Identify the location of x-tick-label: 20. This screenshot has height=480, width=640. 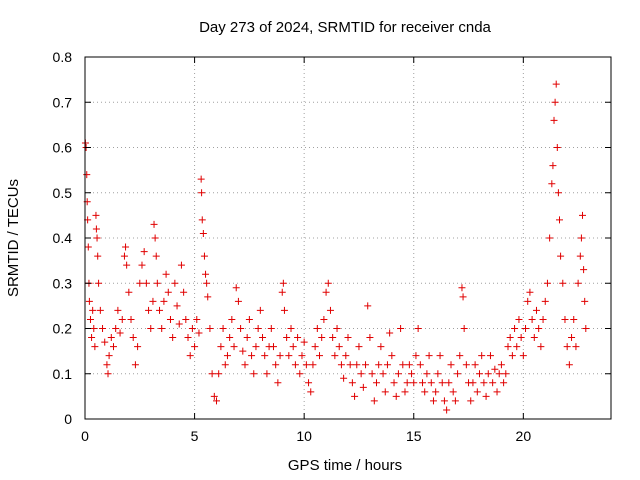
(524, 436).